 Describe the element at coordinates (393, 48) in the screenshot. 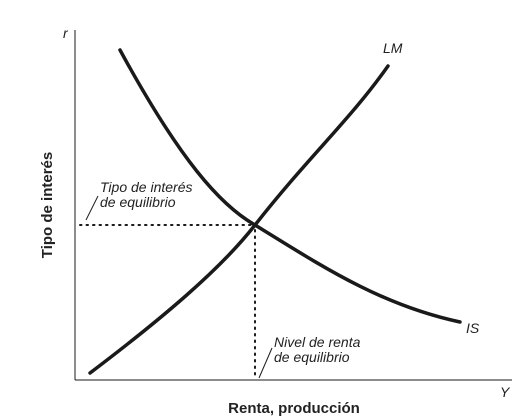

I see `lm-label: LM` at that location.